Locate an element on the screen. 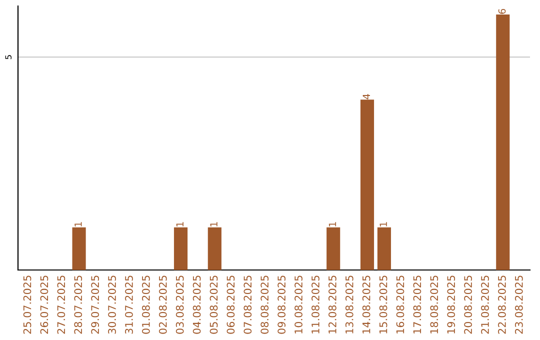 This screenshot has width=540, height=340. x-tick-label: 14.08.2025 is located at coordinates (366, 305).